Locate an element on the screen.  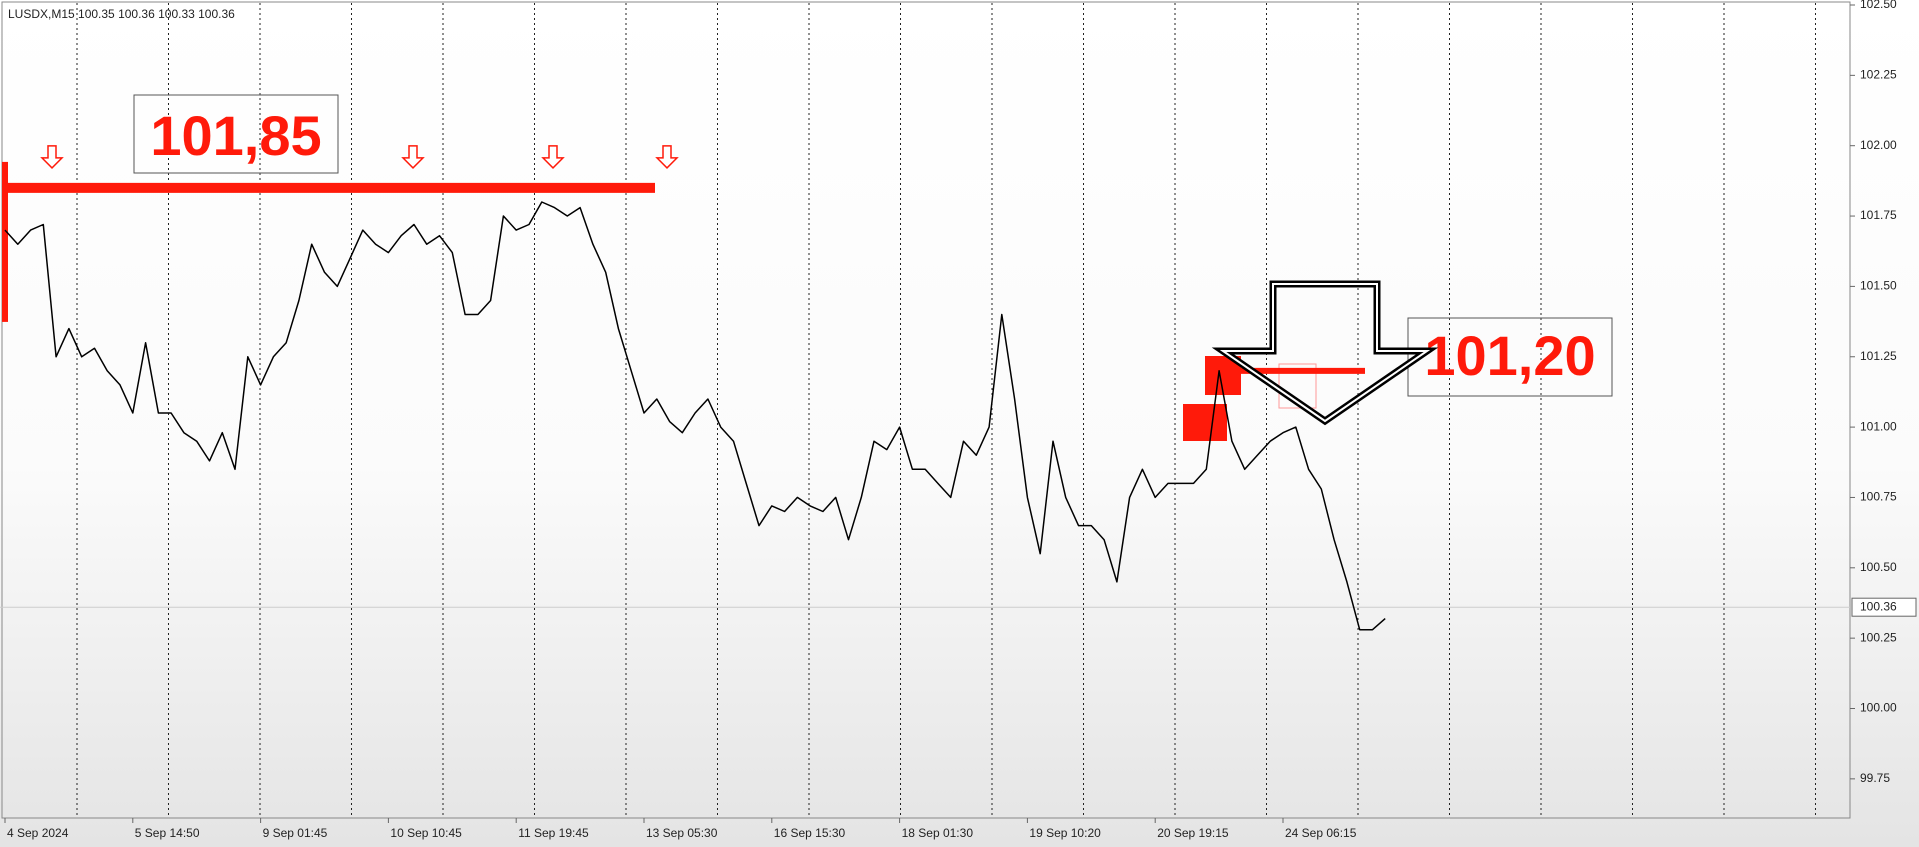
chart-title: LUSDX,M15 100.35 100.36 100.33 100.36 is located at coordinates (121, 14).